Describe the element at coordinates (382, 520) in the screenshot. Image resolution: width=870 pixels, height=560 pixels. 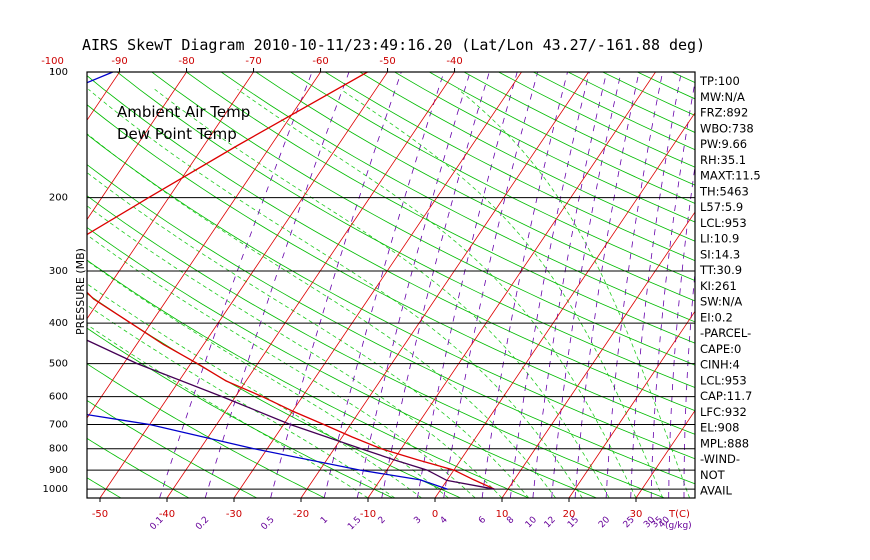
I see `mixing-ratio-label: 2` at that location.